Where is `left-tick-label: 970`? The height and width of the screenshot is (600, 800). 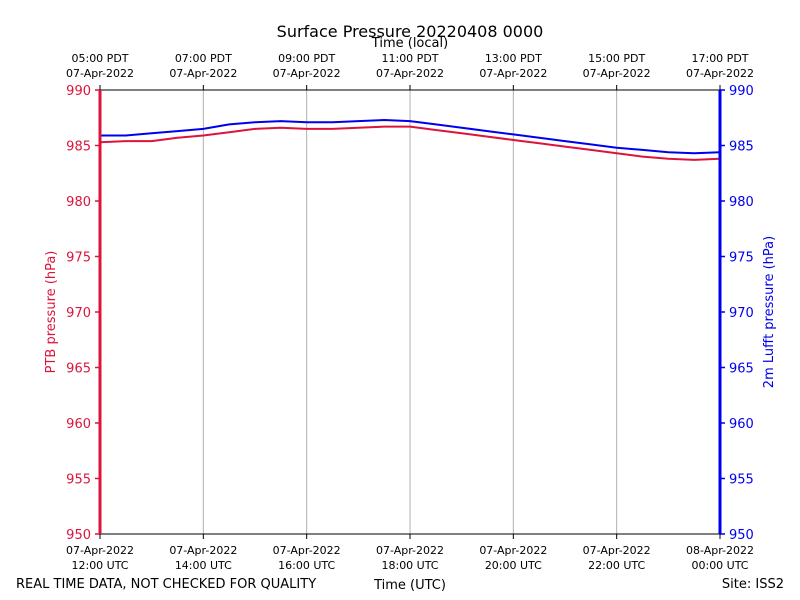 left-tick-label: 970 is located at coordinates (78, 313).